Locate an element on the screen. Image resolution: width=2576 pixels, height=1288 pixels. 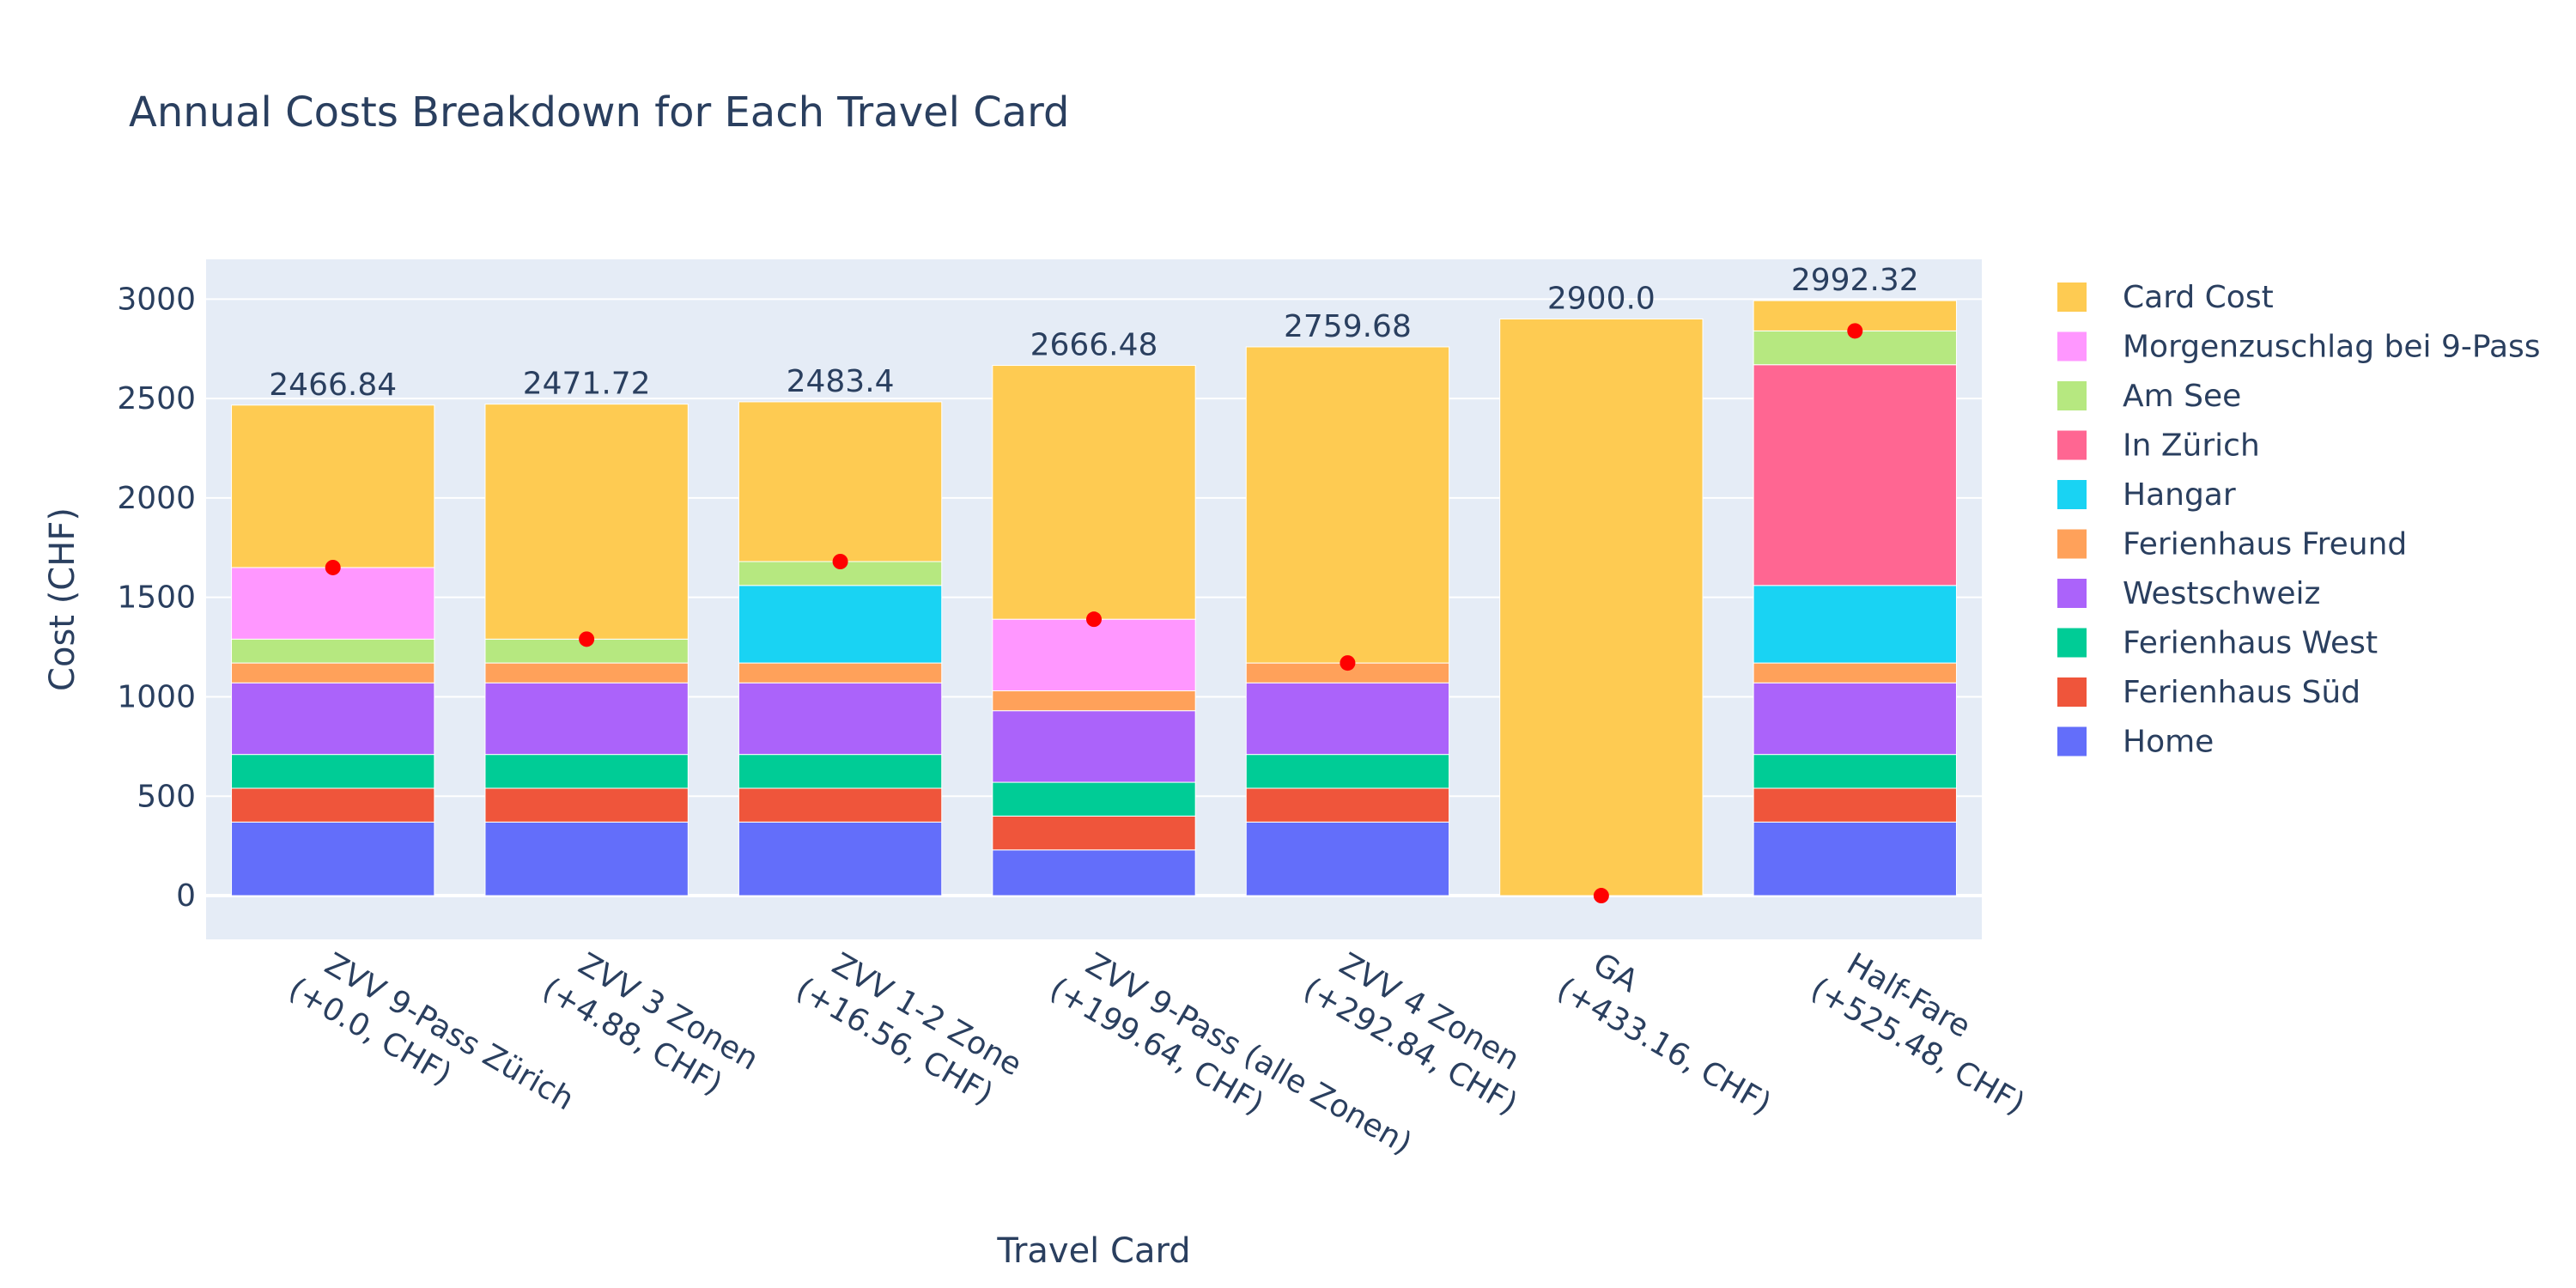
x-tick-label: ZVV 1-2 Zone(+16.56, CHF) is located at coordinates (909, 1027).